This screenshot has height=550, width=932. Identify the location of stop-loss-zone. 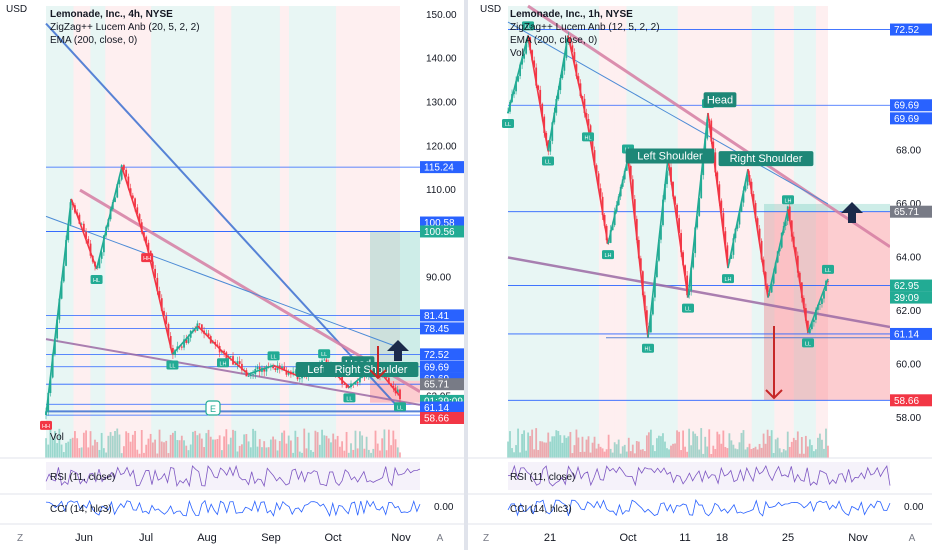
(827, 306).